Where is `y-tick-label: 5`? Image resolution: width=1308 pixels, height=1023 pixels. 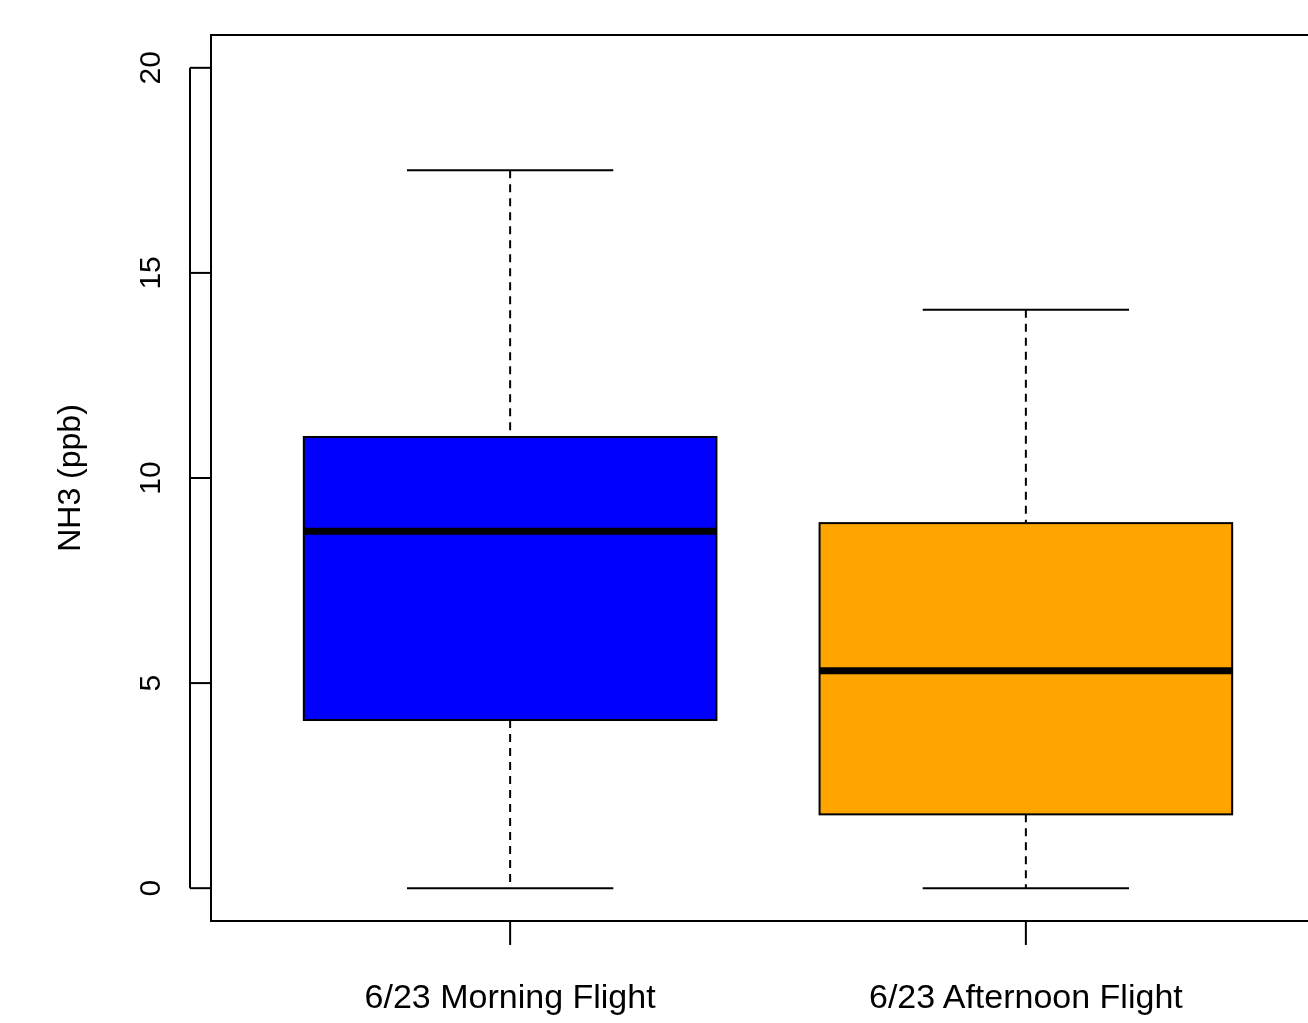 y-tick-label: 5 is located at coordinates (149, 683).